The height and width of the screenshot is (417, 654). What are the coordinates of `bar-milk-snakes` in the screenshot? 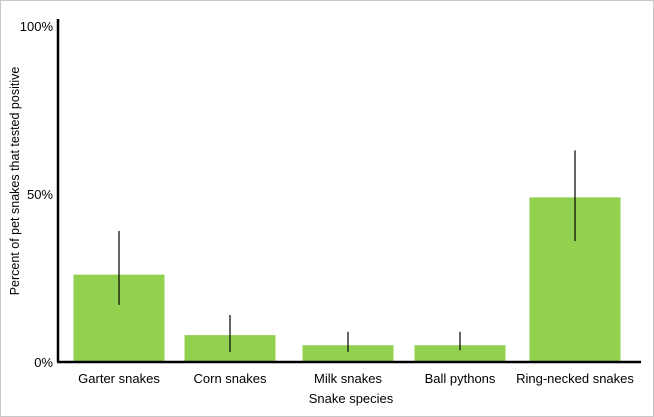 It's located at (348, 353).